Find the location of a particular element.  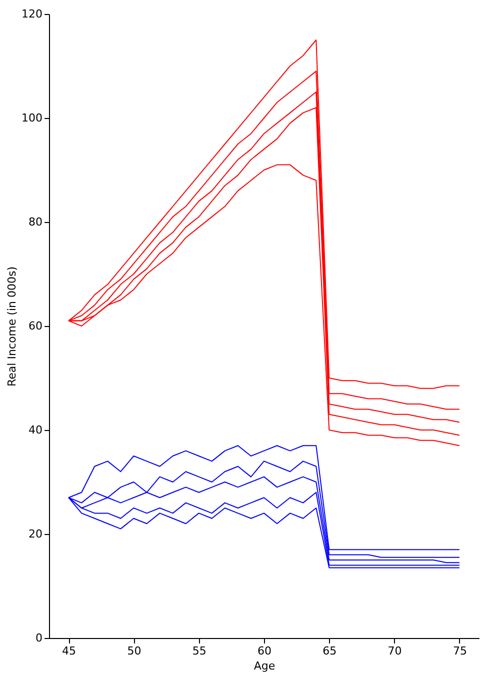

x-axis-title: Age is located at coordinates (265, 666).